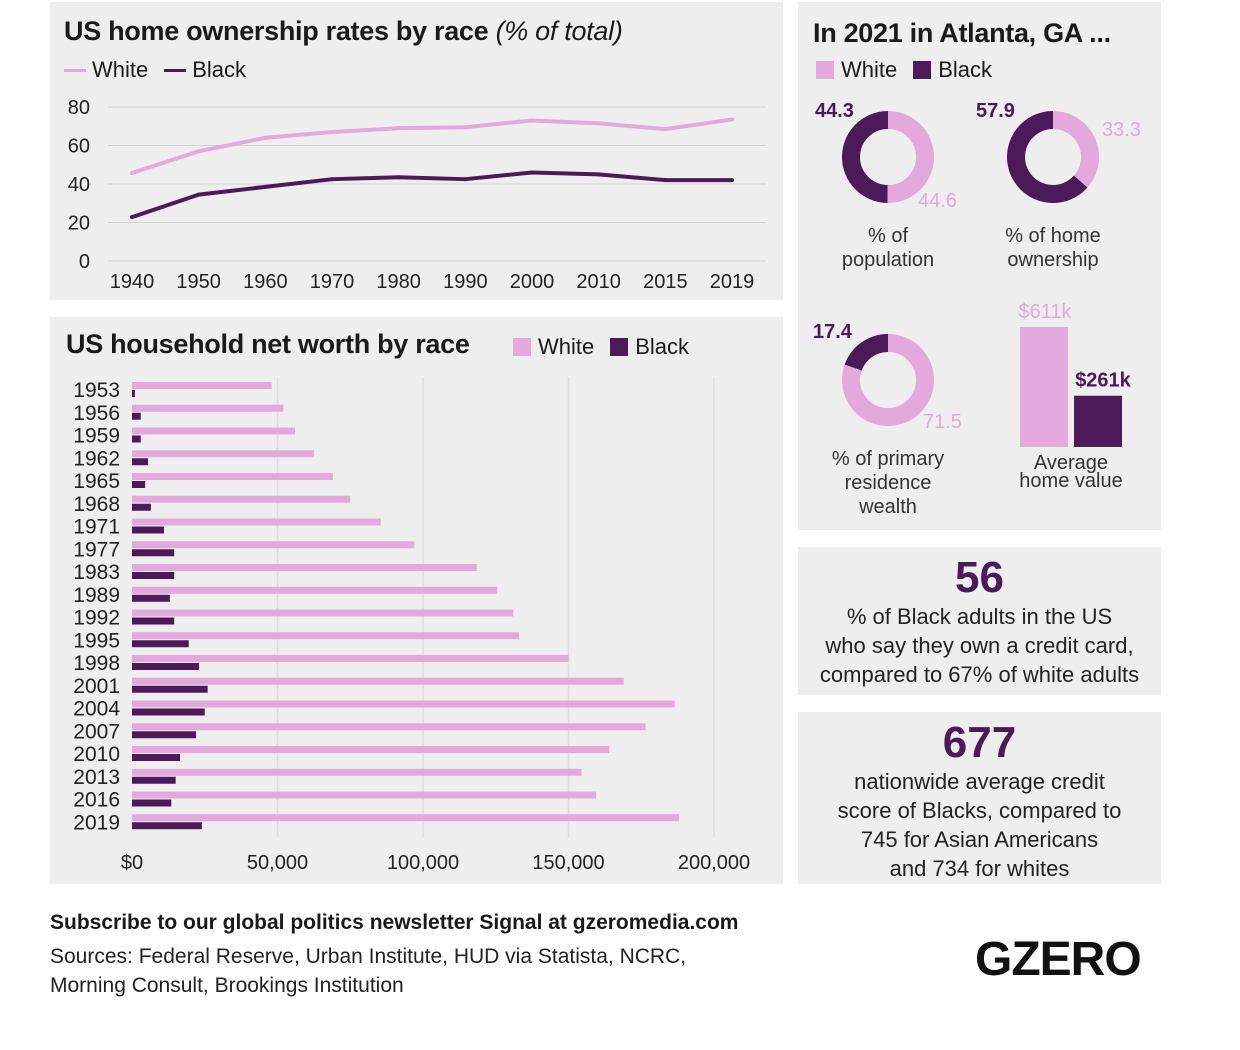 The image size is (1240, 1050). What do you see at coordinates (1058, 959) in the screenshot?
I see `gzero-logo: GZERO` at bounding box center [1058, 959].